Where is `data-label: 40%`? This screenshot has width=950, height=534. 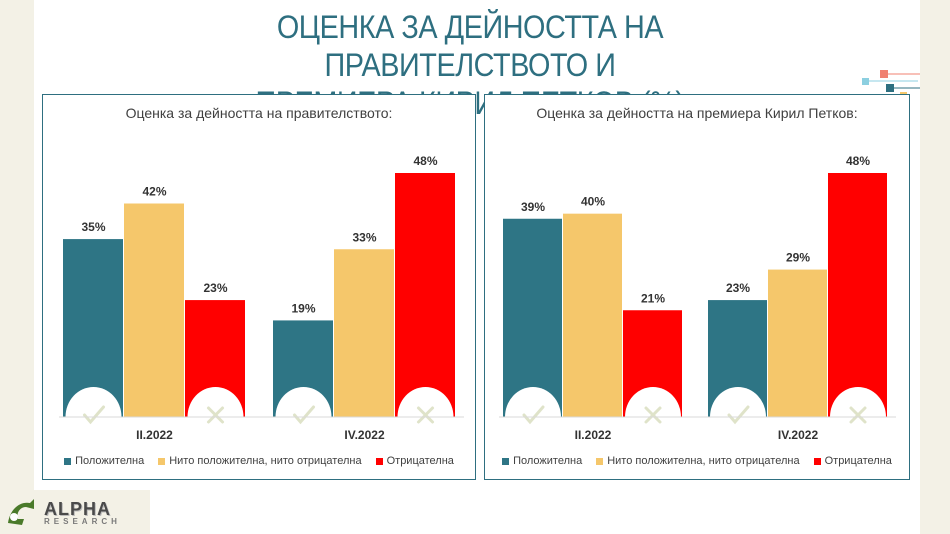
data-label: 40% is located at coordinates (593, 202).